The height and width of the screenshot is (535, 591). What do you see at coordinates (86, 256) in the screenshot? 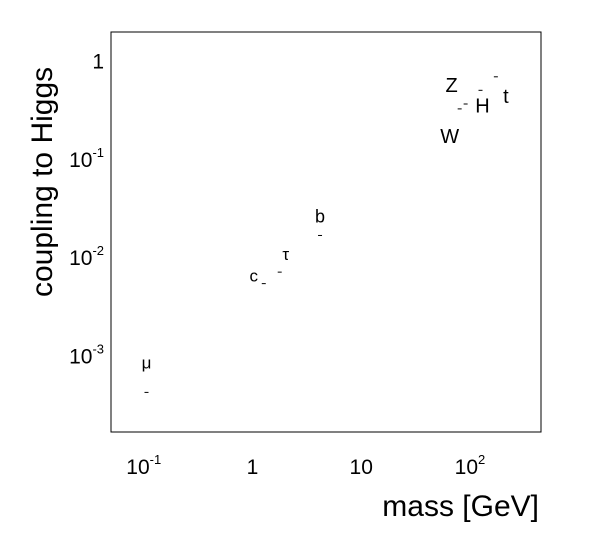
I see `y-tick-label: 10⁻²` at bounding box center [86, 256].